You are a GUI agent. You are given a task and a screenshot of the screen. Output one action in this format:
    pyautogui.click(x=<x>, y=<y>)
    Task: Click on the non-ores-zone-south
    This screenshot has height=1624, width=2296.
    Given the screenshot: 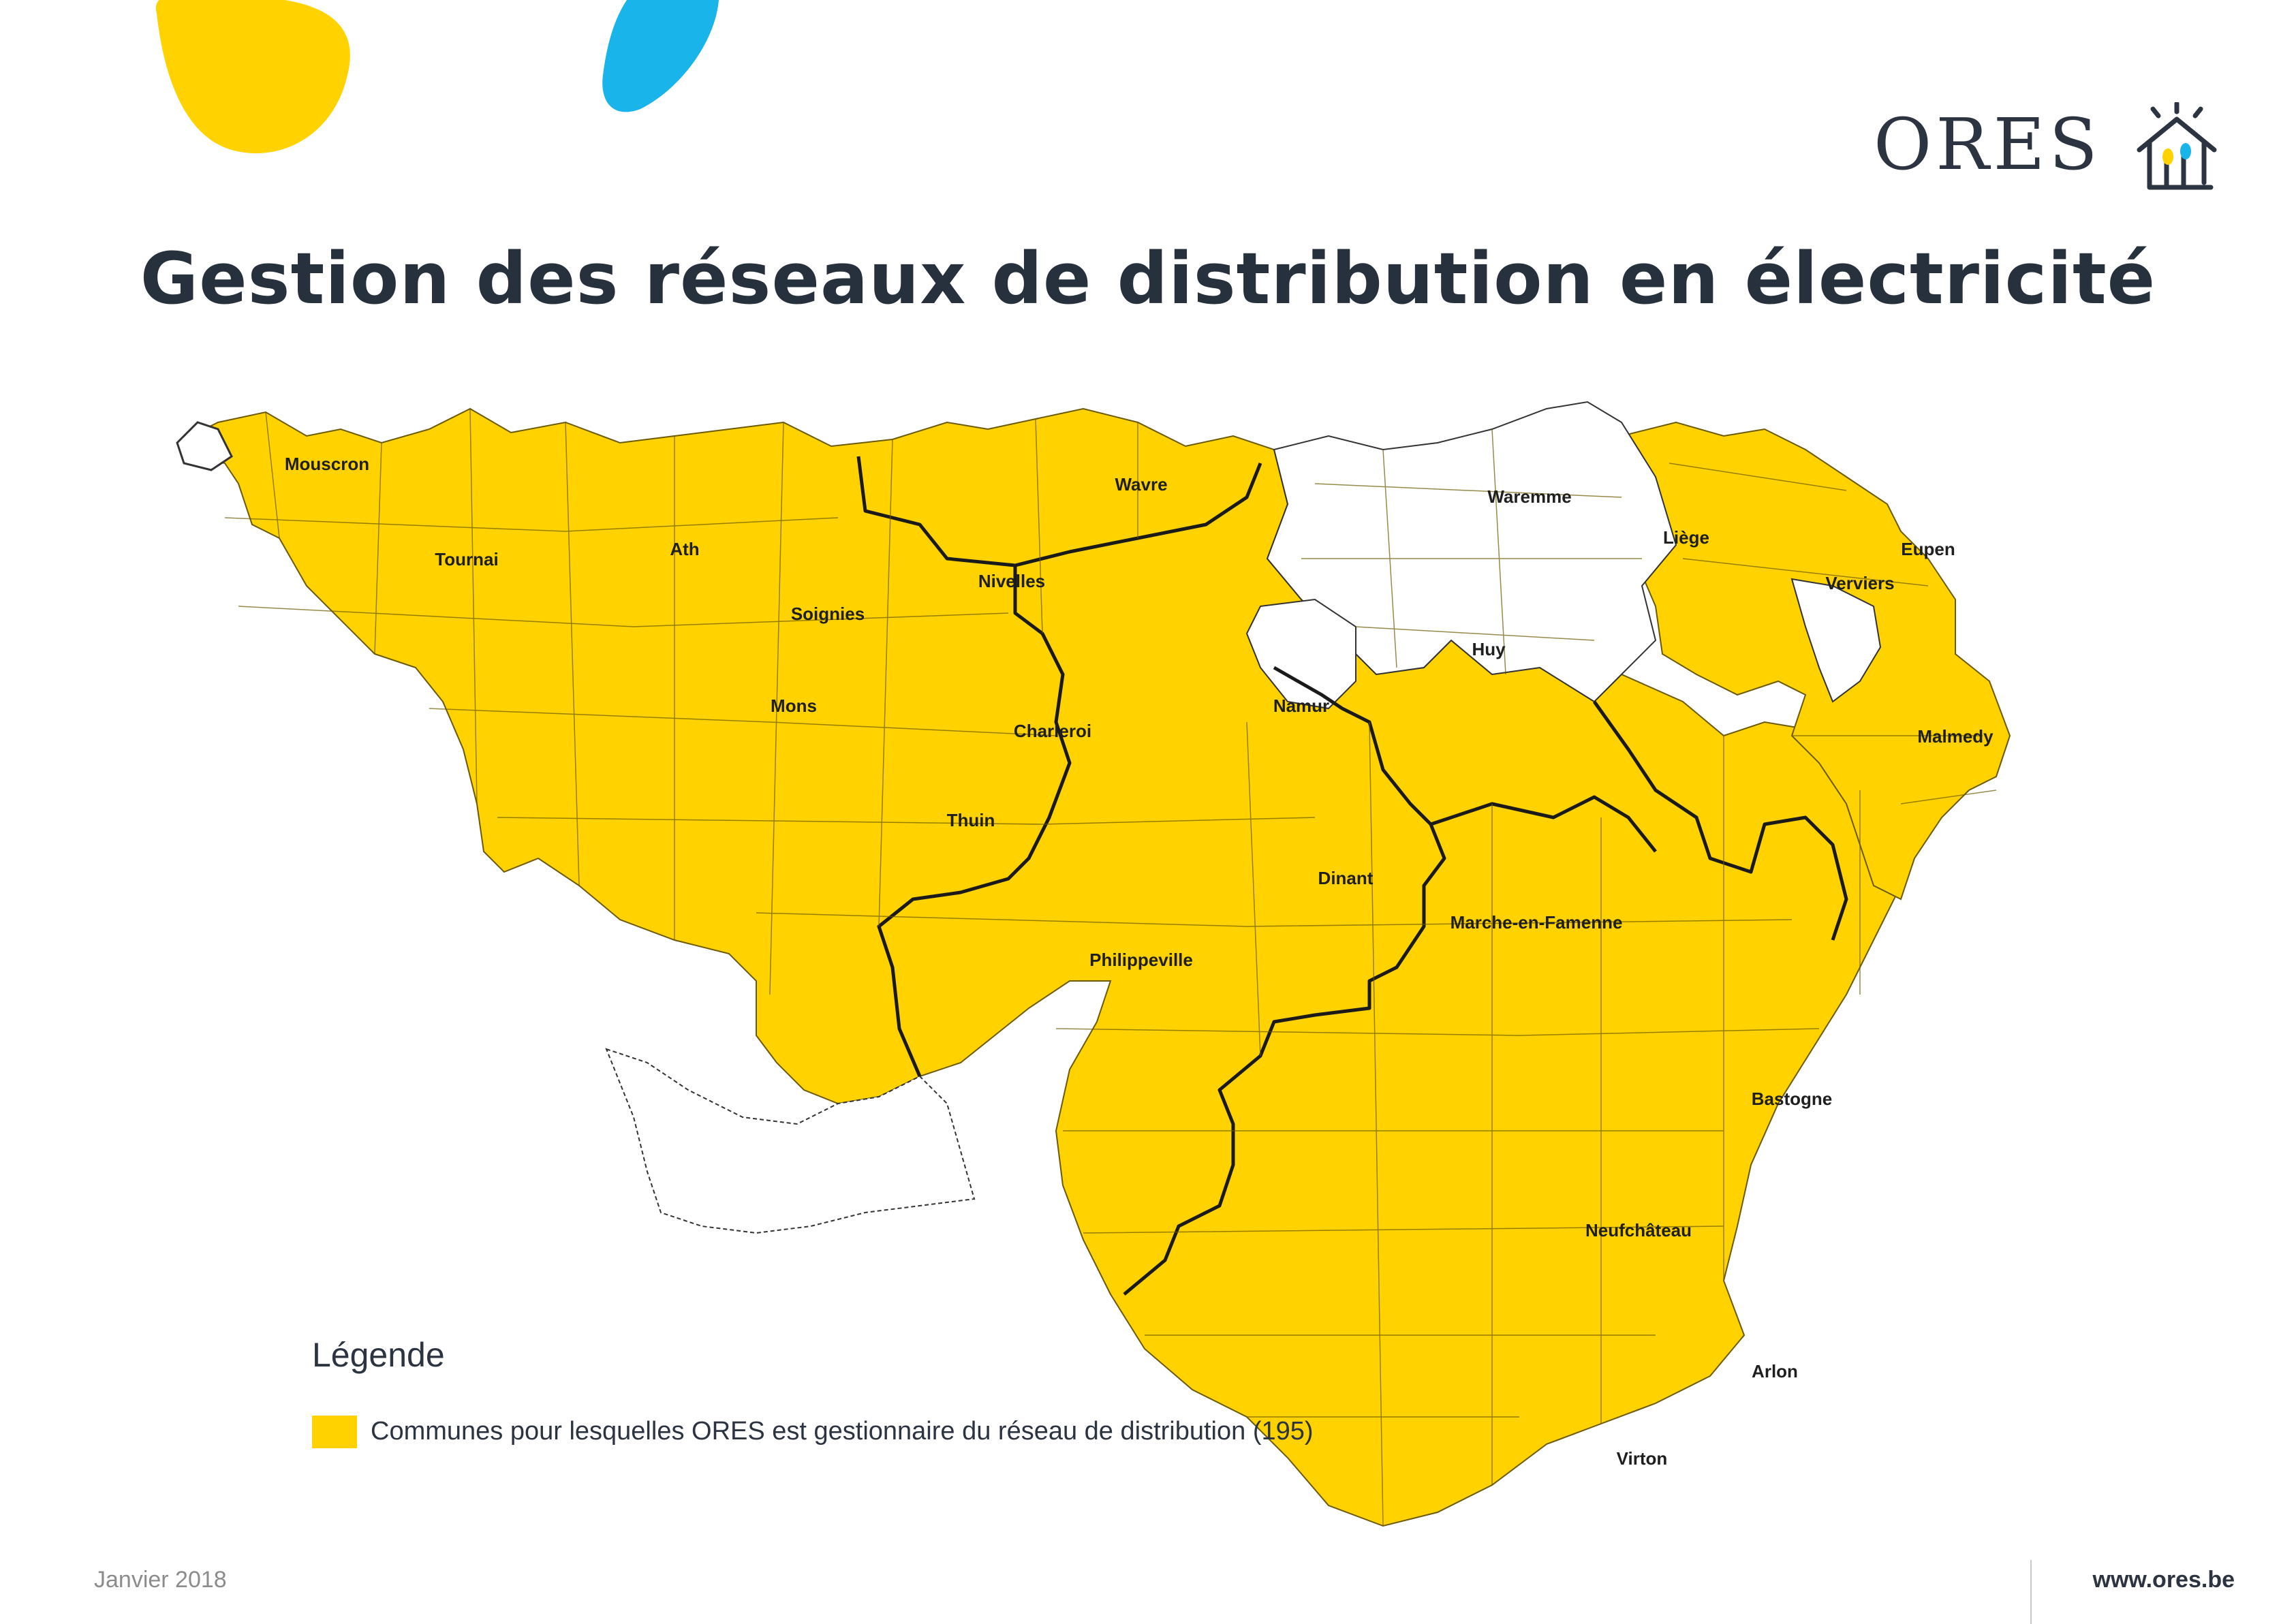 What is the action you would take?
    pyautogui.click(x=791, y=1141)
    